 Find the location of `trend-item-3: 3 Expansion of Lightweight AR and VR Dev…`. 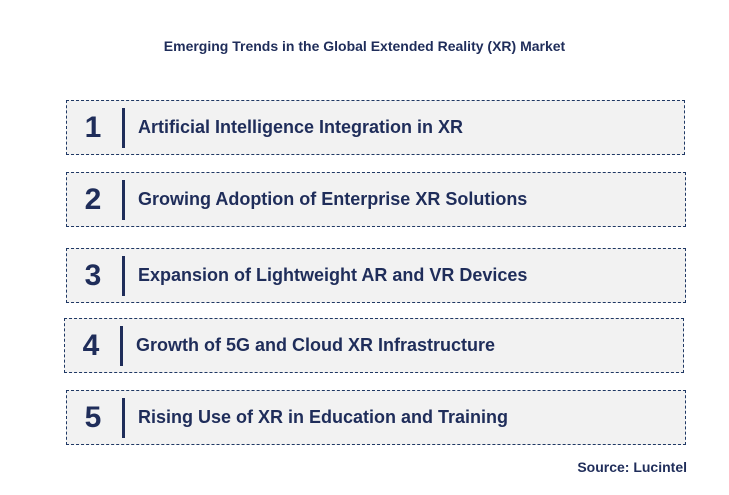

trend-item-3: 3 Expansion of Lightweight AR and VR Dev… is located at coordinates (376, 275).